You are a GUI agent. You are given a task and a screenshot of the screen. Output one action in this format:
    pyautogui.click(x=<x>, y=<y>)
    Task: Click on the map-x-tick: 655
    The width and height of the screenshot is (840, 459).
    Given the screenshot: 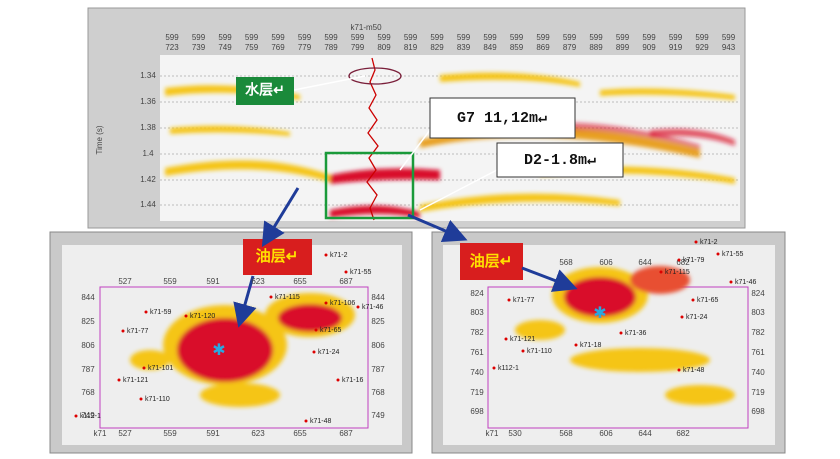 What is the action you would take?
    pyautogui.click(x=300, y=281)
    